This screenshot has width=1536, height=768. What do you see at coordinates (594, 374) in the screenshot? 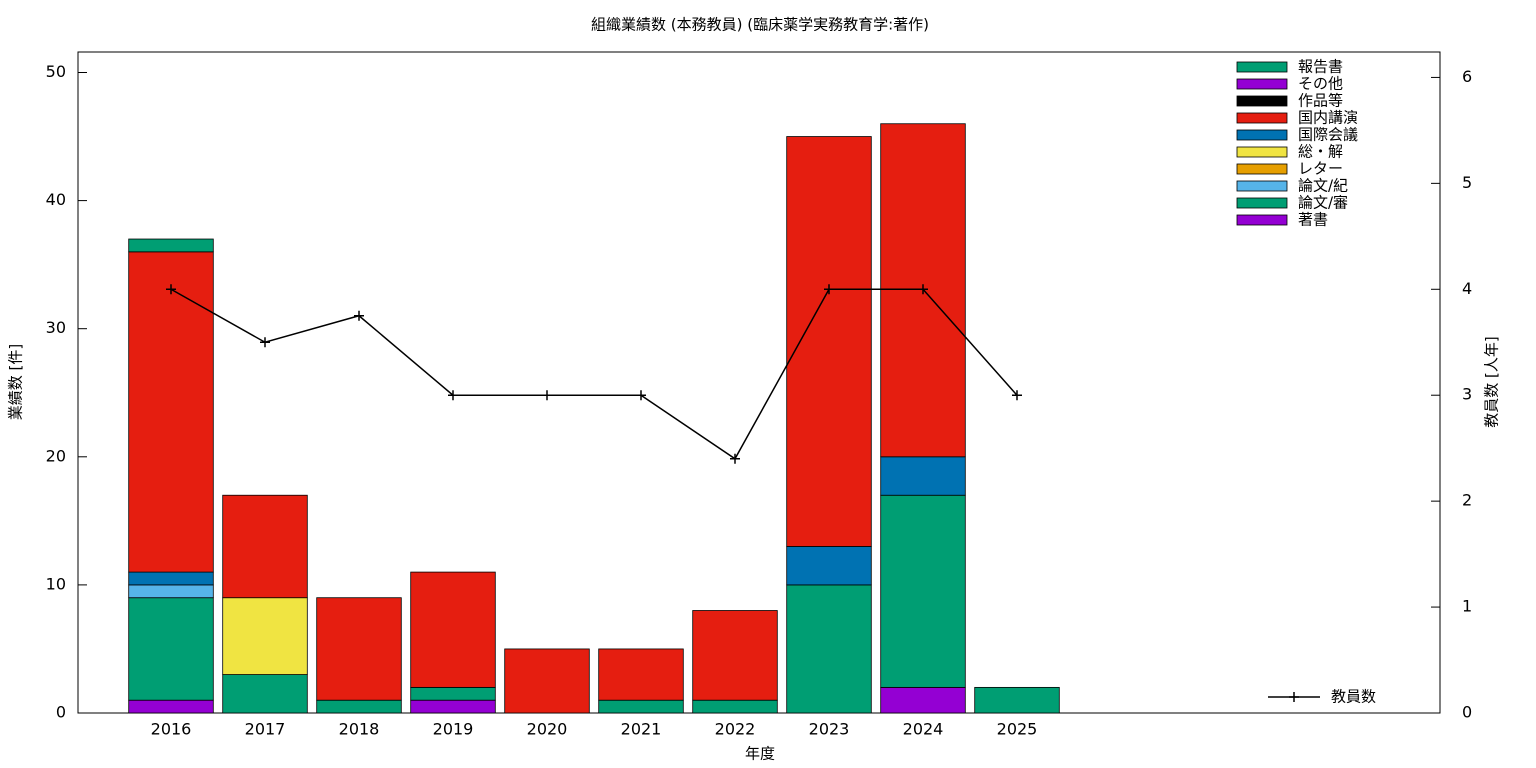
I see `line` at bounding box center [594, 374].